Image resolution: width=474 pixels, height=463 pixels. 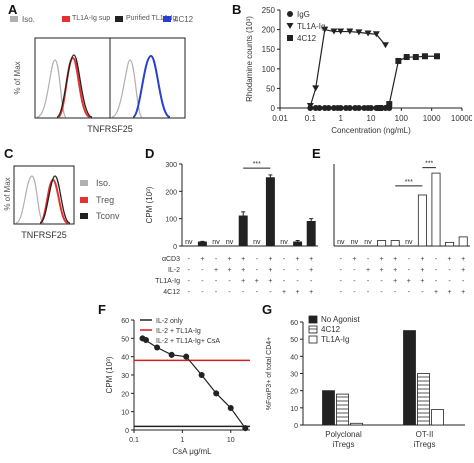 I want to click on legend-4c12: 4C12, so click(x=184, y=19).